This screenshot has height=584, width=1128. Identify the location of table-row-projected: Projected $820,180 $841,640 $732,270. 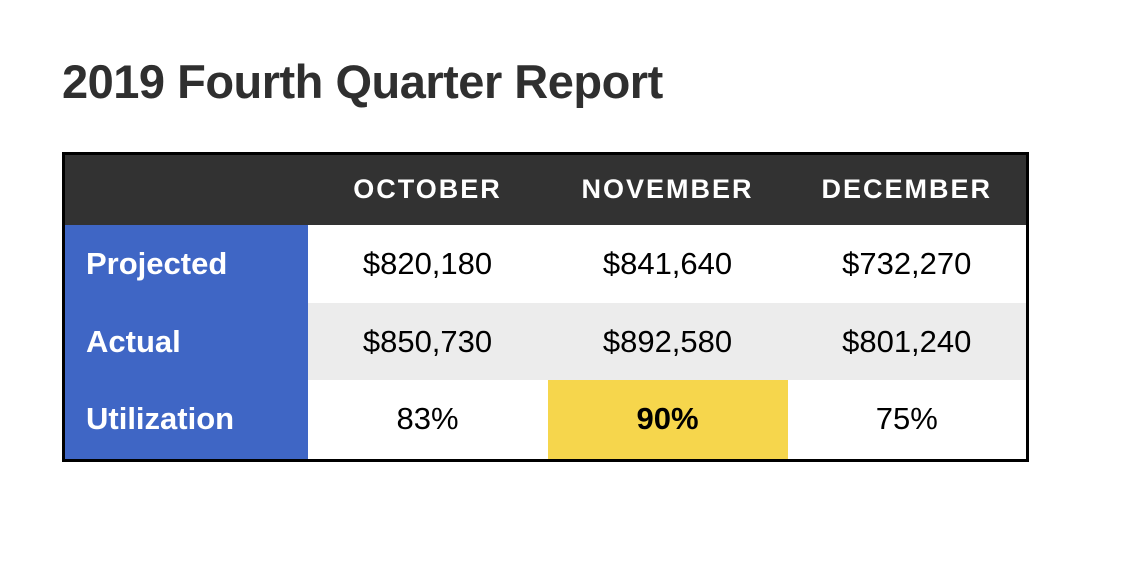
(545, 264).